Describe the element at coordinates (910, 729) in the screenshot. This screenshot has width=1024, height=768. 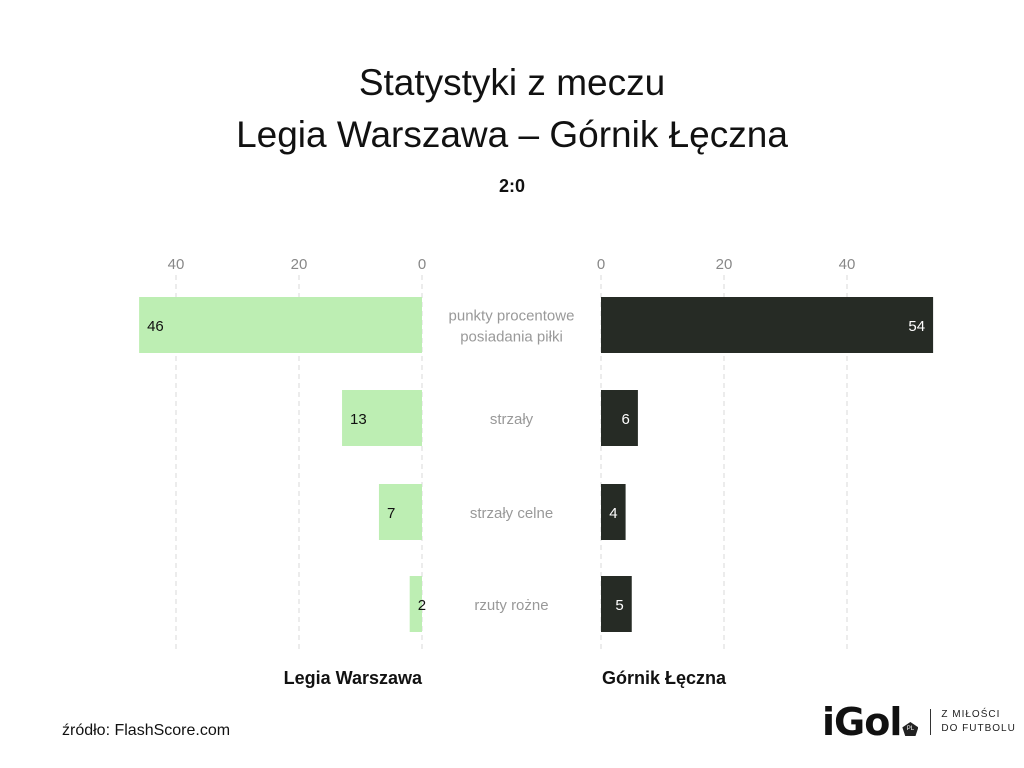
I see `logo-badge: PL` at that location.